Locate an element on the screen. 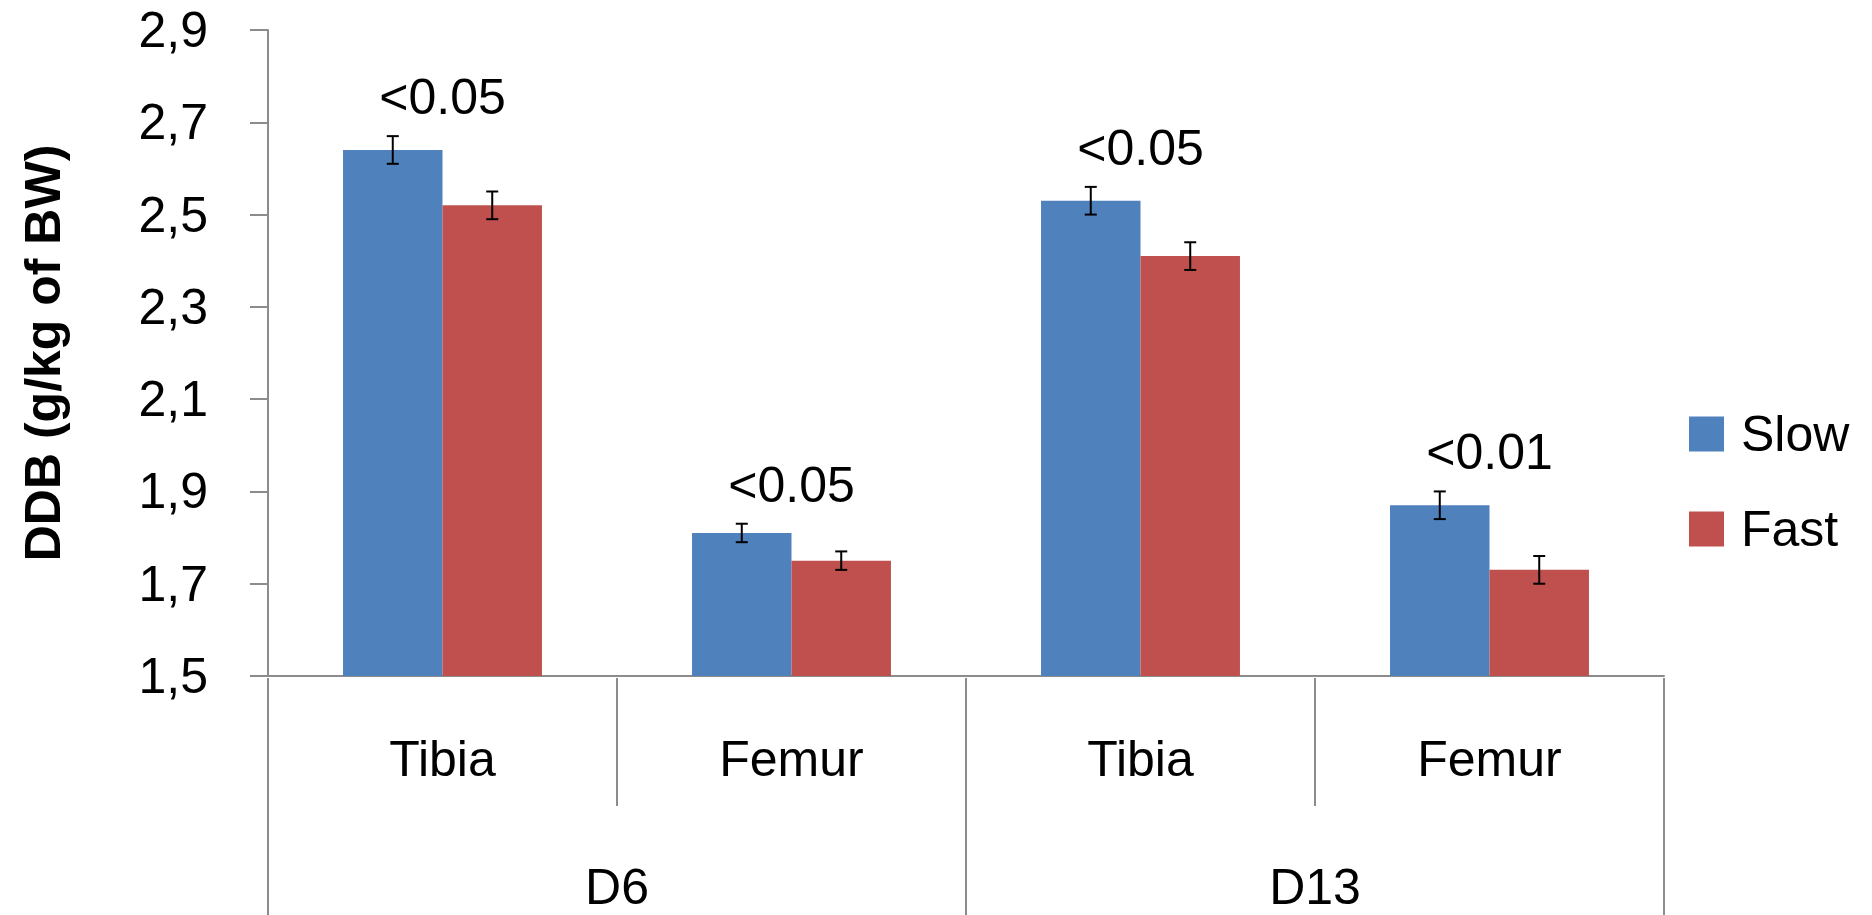 This screenshot has height=915, width=1872. y-tick-label: 1,9 is located at coordinates (173, 491).